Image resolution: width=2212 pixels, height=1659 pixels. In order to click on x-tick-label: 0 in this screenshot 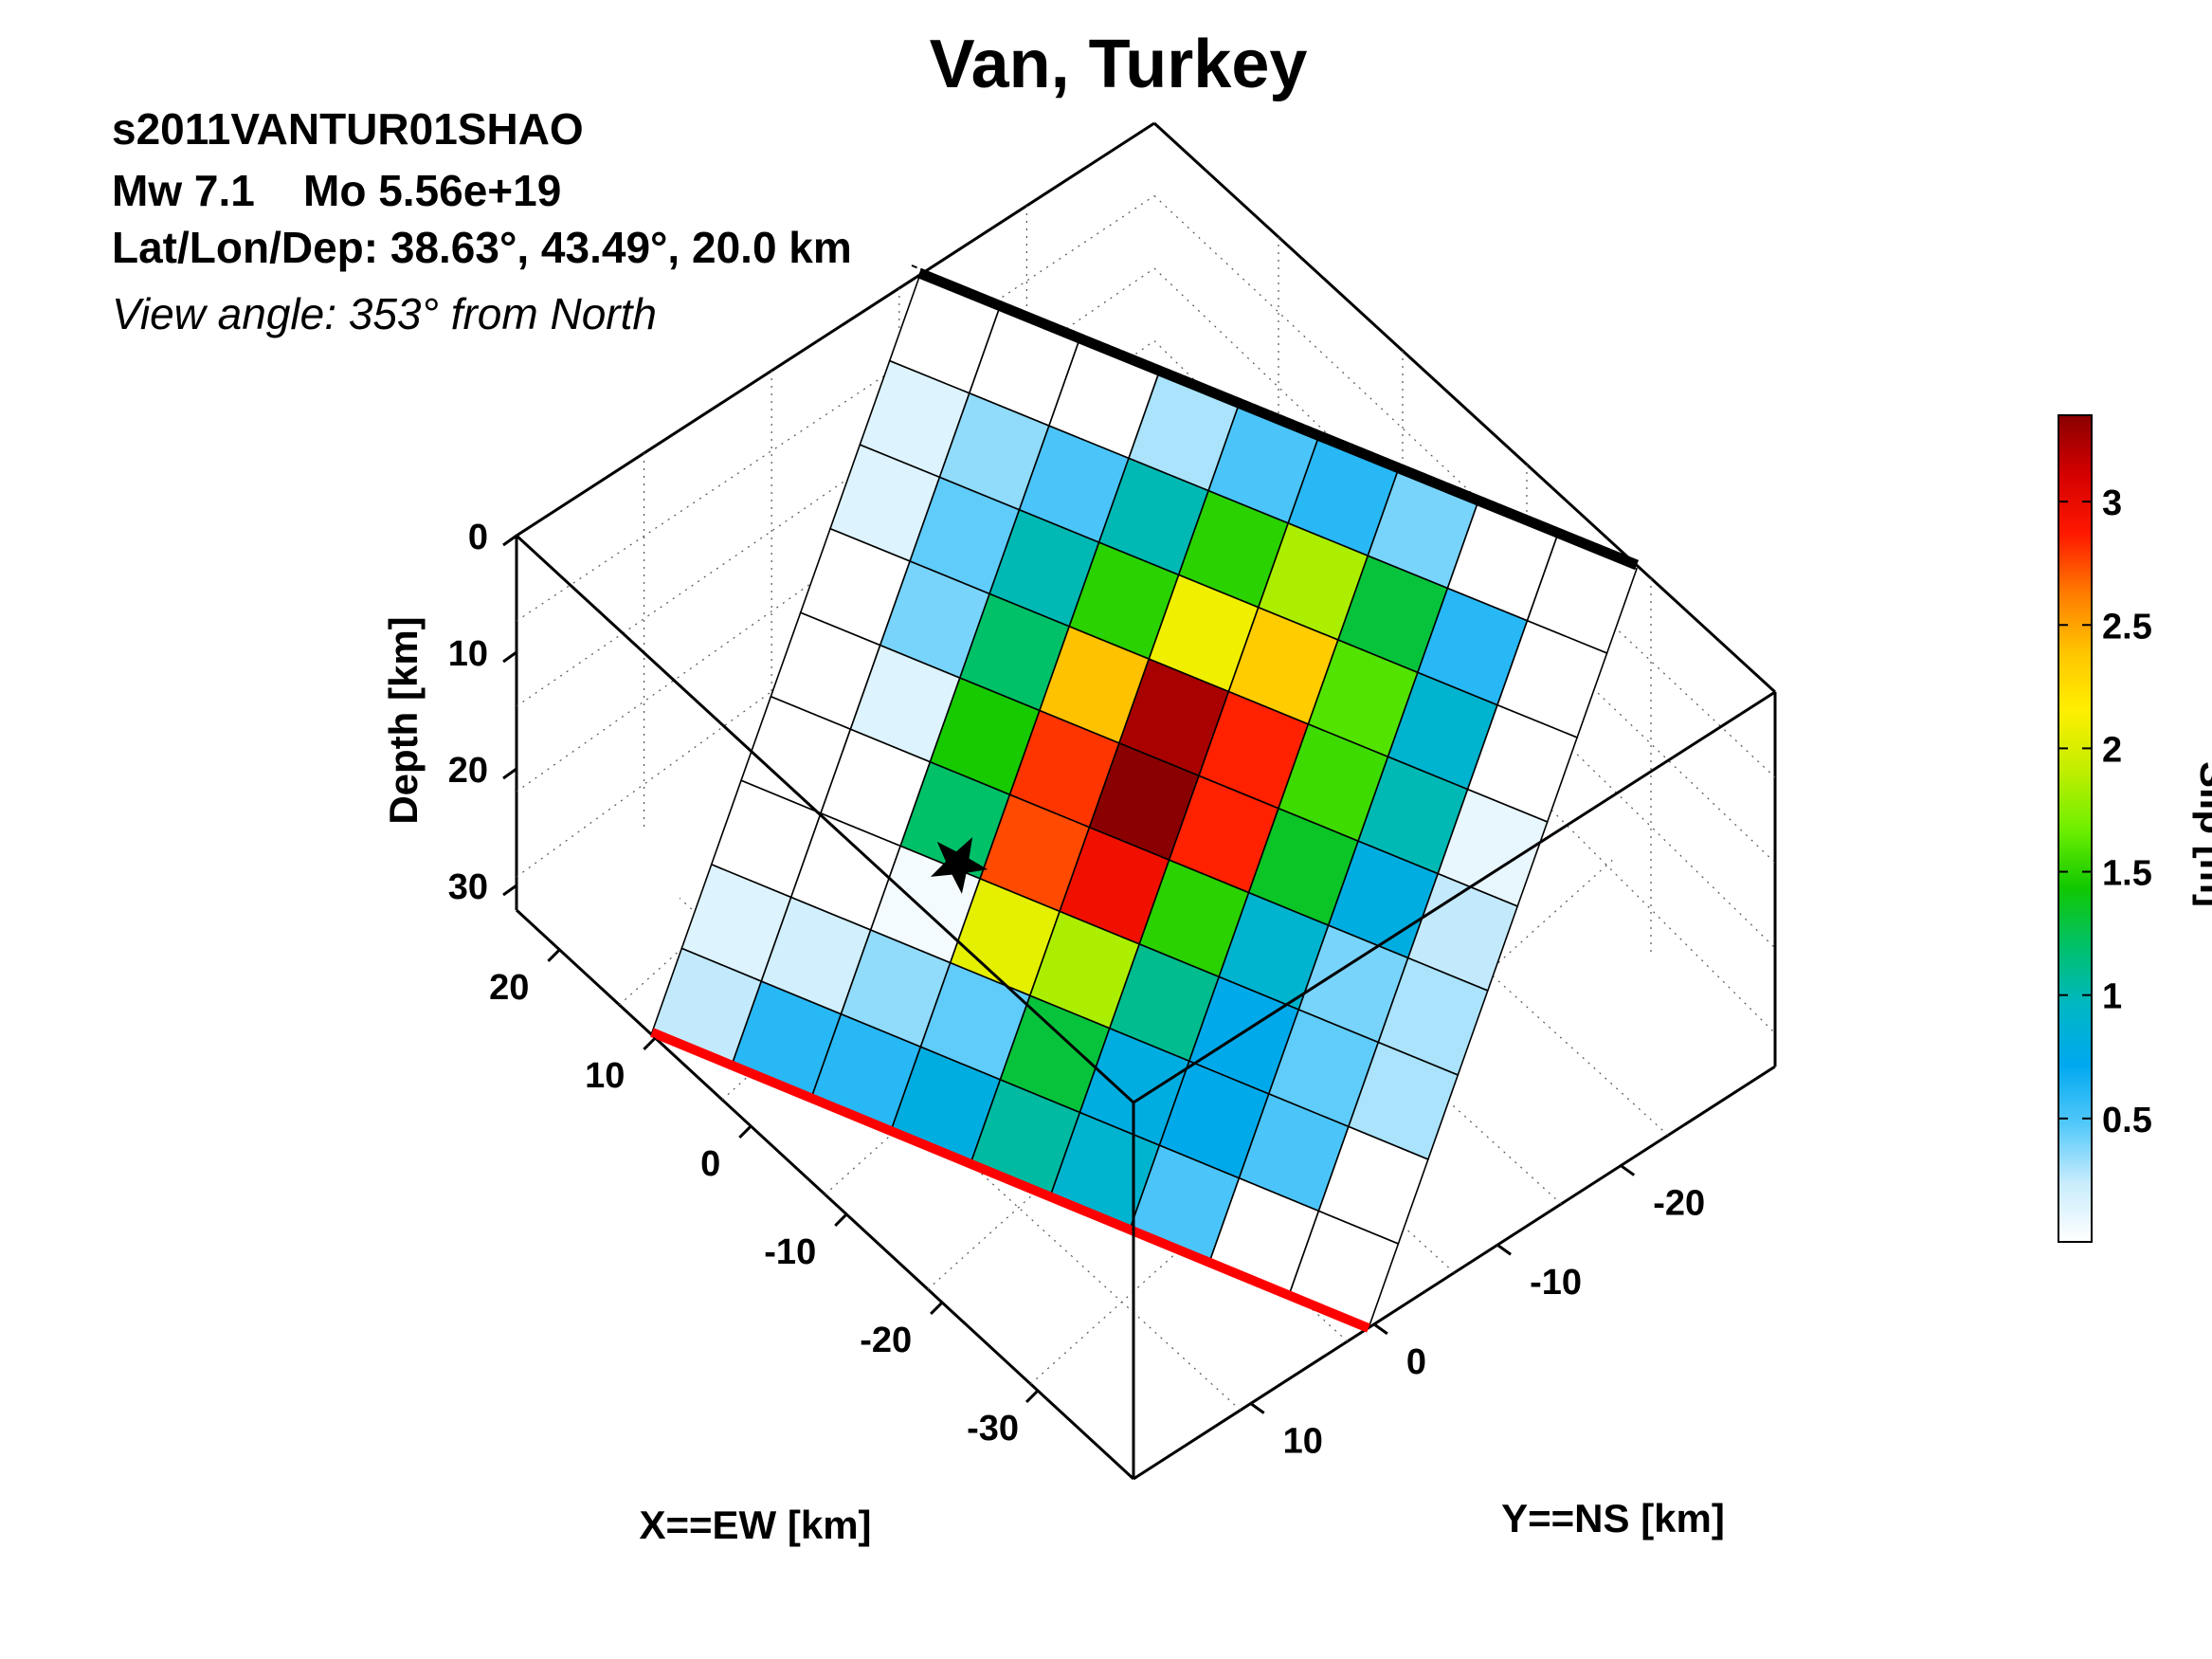, I will do `click(710, 1164)`.